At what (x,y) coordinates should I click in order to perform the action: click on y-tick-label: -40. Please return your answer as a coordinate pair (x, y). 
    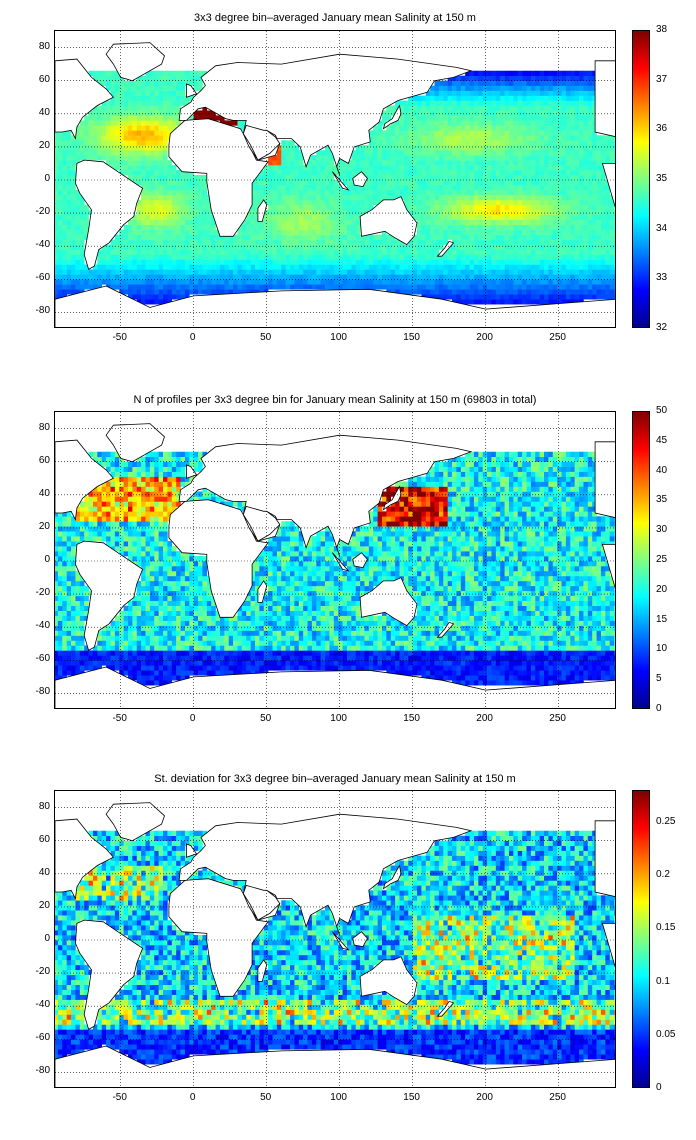
    Looking at the image, I should click on (42, 245).